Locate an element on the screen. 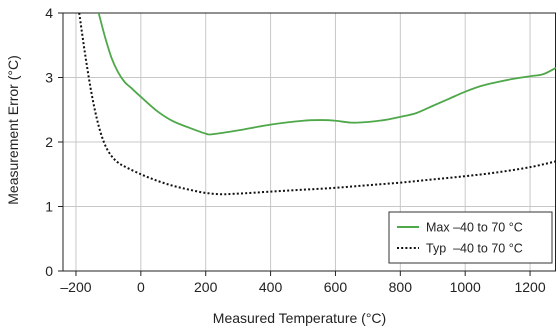  x-tick-label: 0 is located at coordinates (141, 287).